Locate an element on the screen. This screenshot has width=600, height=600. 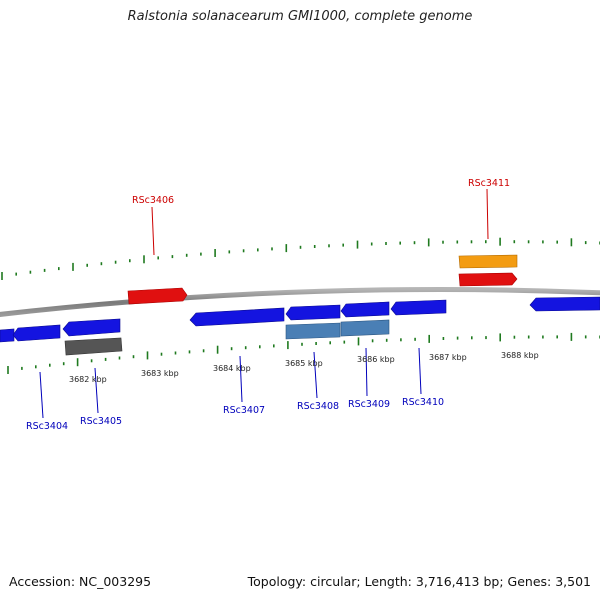
accession-text: Accession: NC_003295 is located at coordinates (80, 581).